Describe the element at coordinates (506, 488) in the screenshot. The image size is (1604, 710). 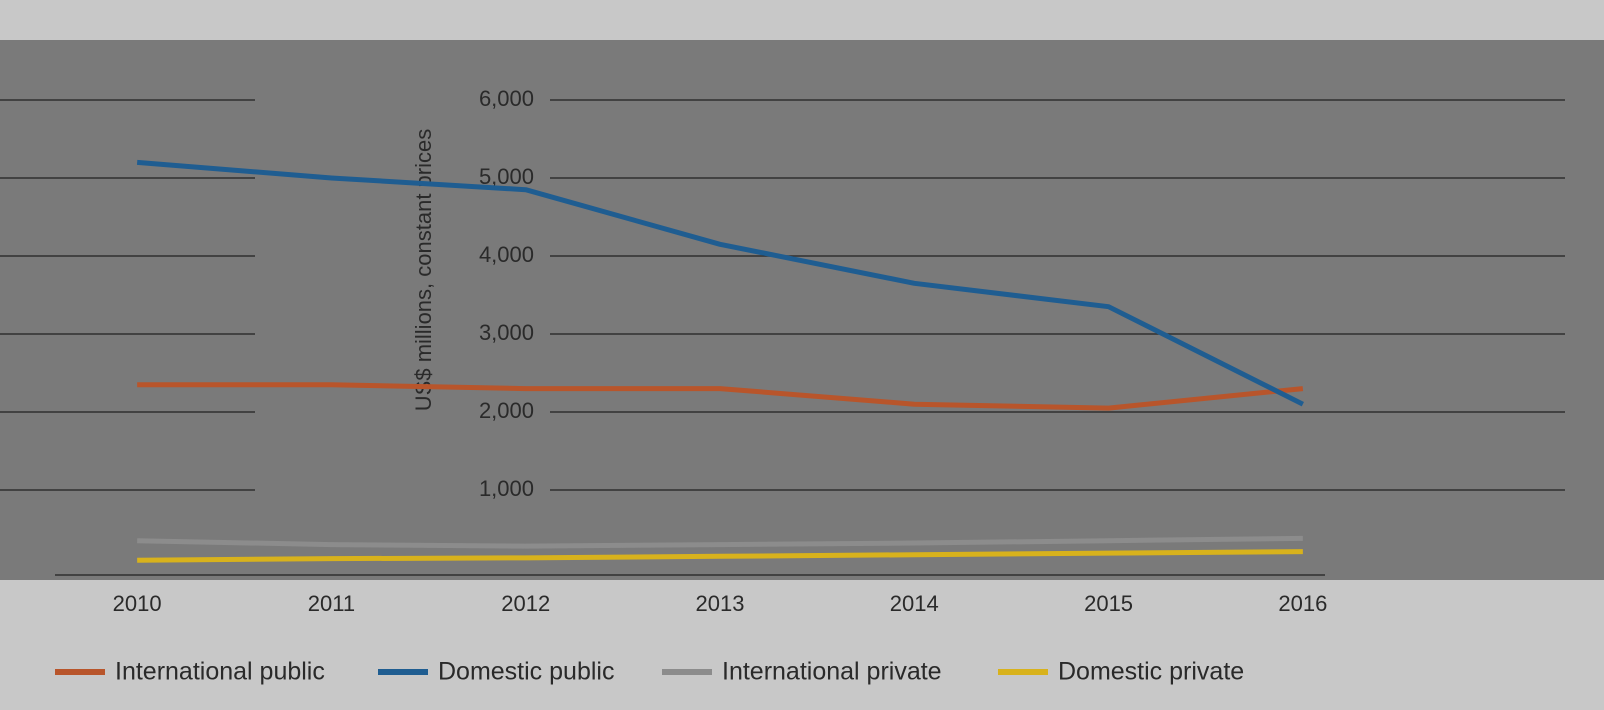
I see `y-tick-label: 1,000` at that location.